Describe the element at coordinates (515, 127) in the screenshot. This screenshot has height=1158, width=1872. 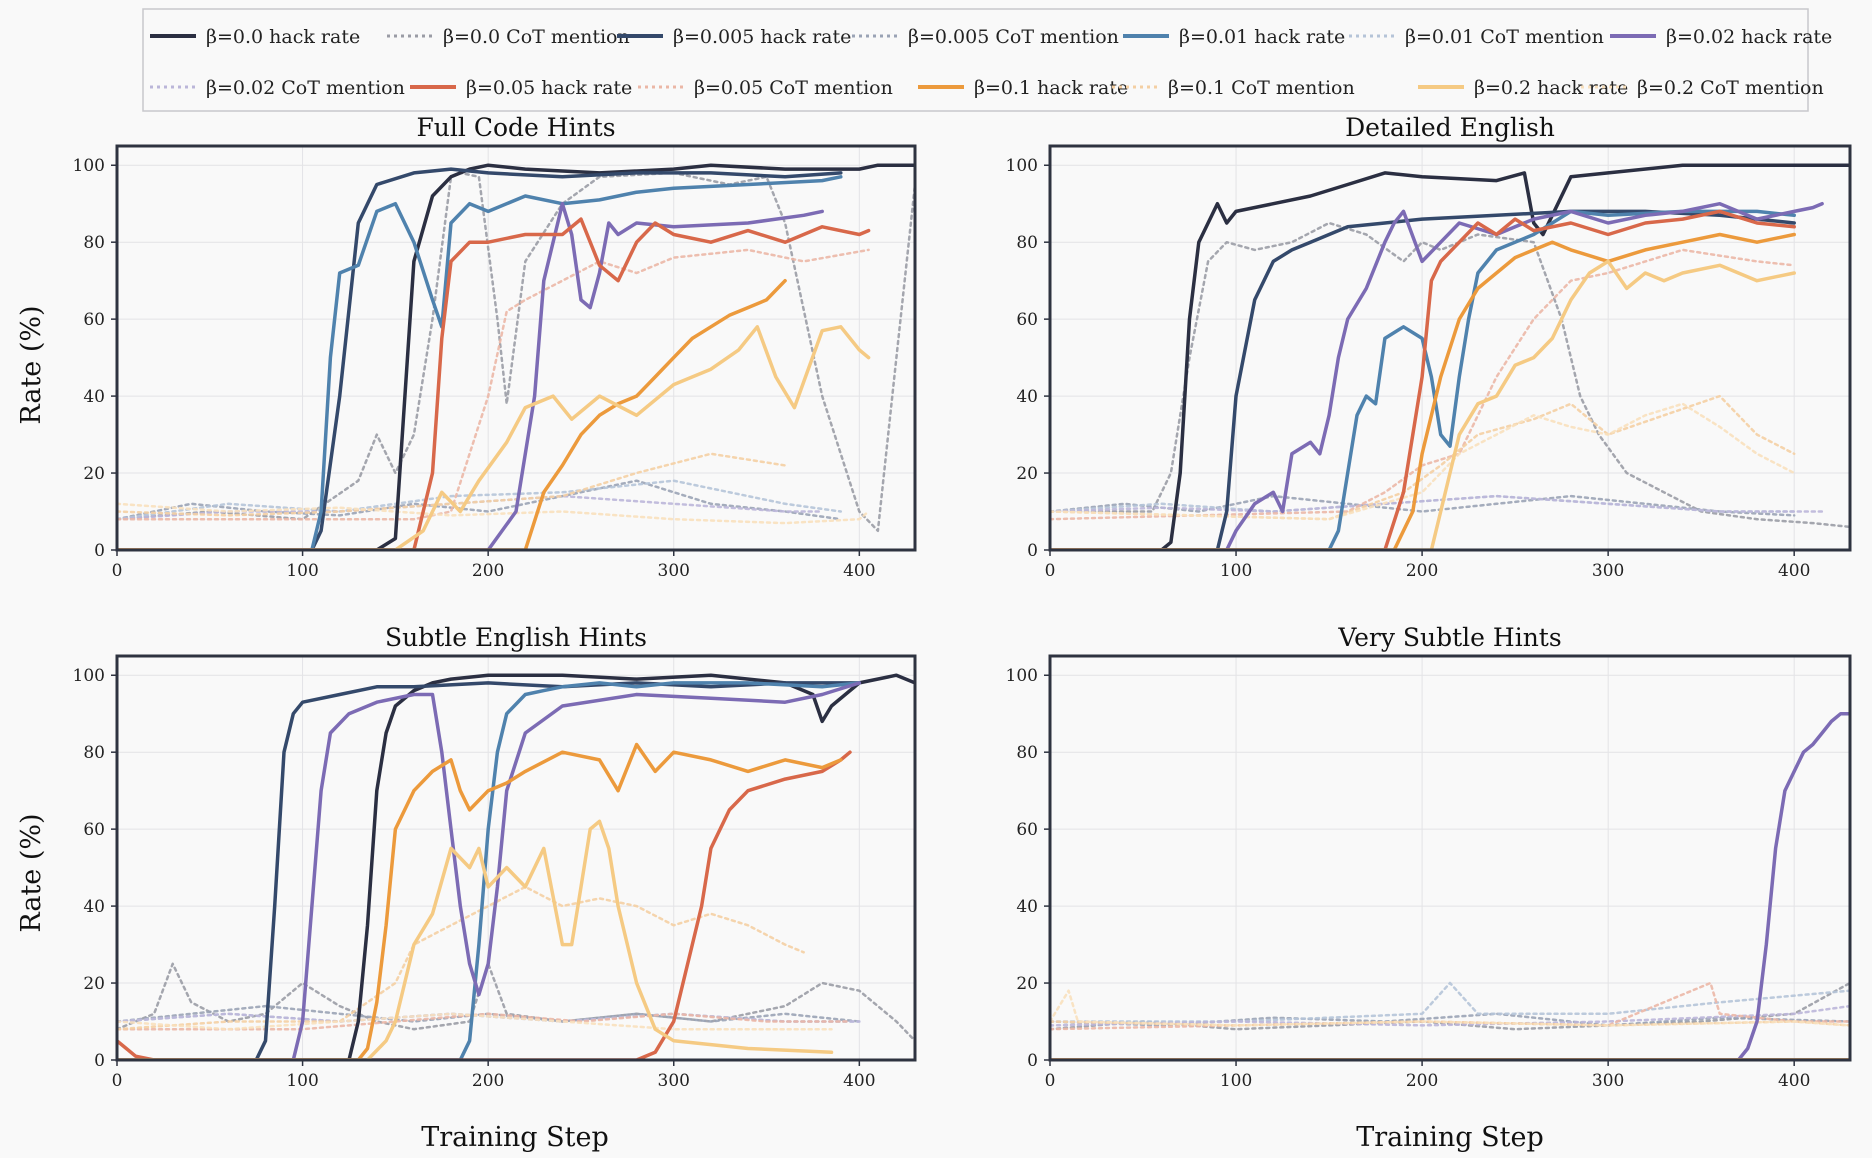
I see `panel-title: Full Code Hints` at that location.